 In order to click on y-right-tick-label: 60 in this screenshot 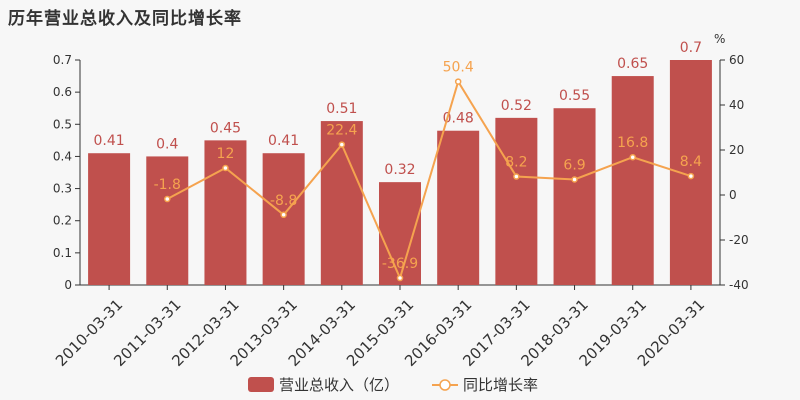, I will do `click(736, 60)`.